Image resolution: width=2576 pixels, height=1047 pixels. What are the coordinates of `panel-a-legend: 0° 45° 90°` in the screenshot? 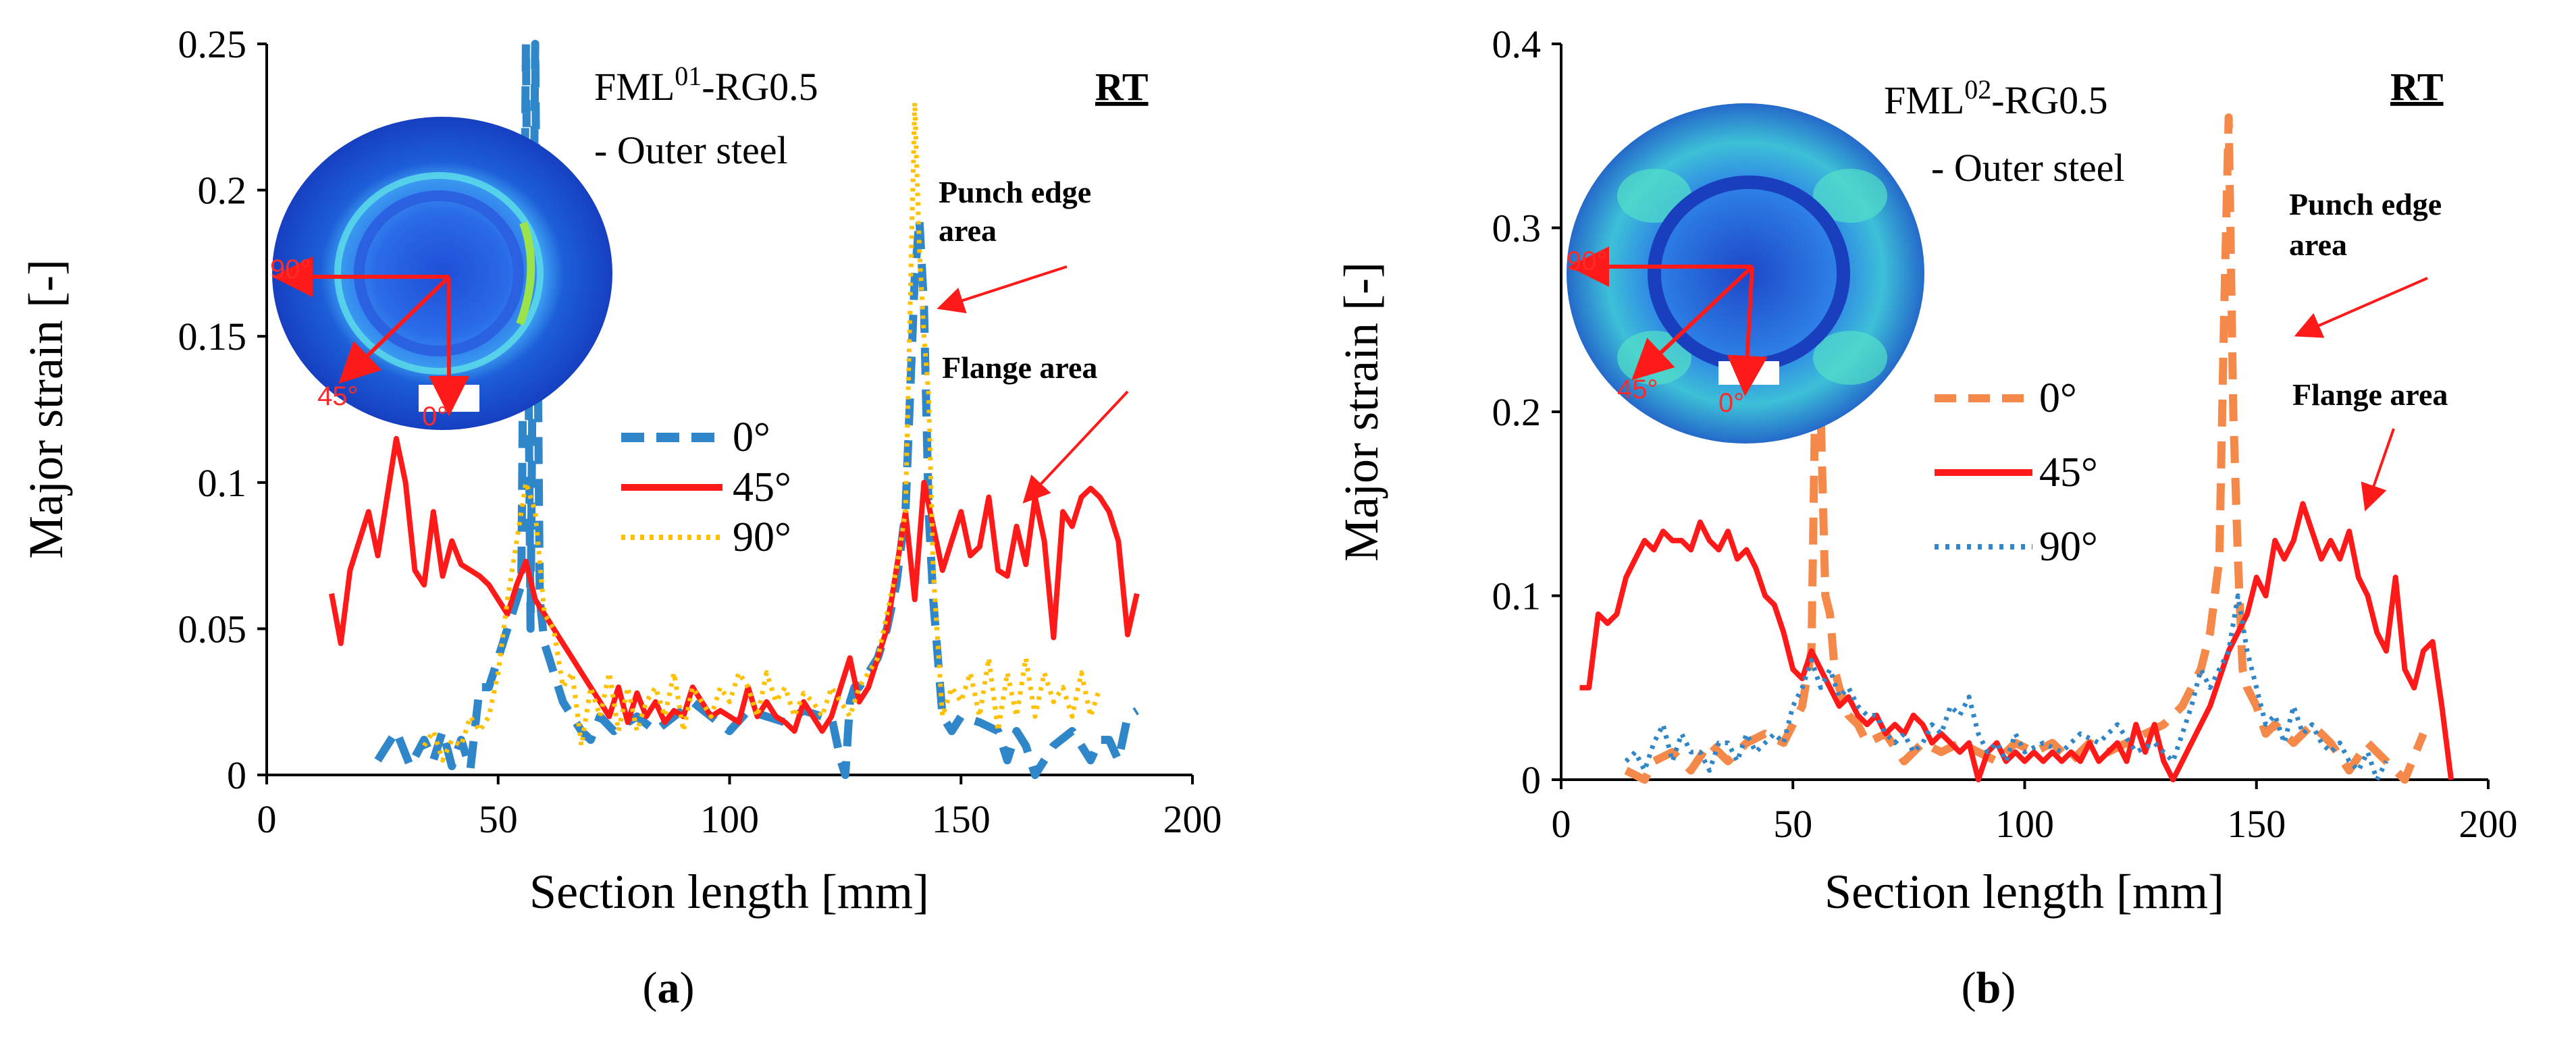 It's located at (706, 487).